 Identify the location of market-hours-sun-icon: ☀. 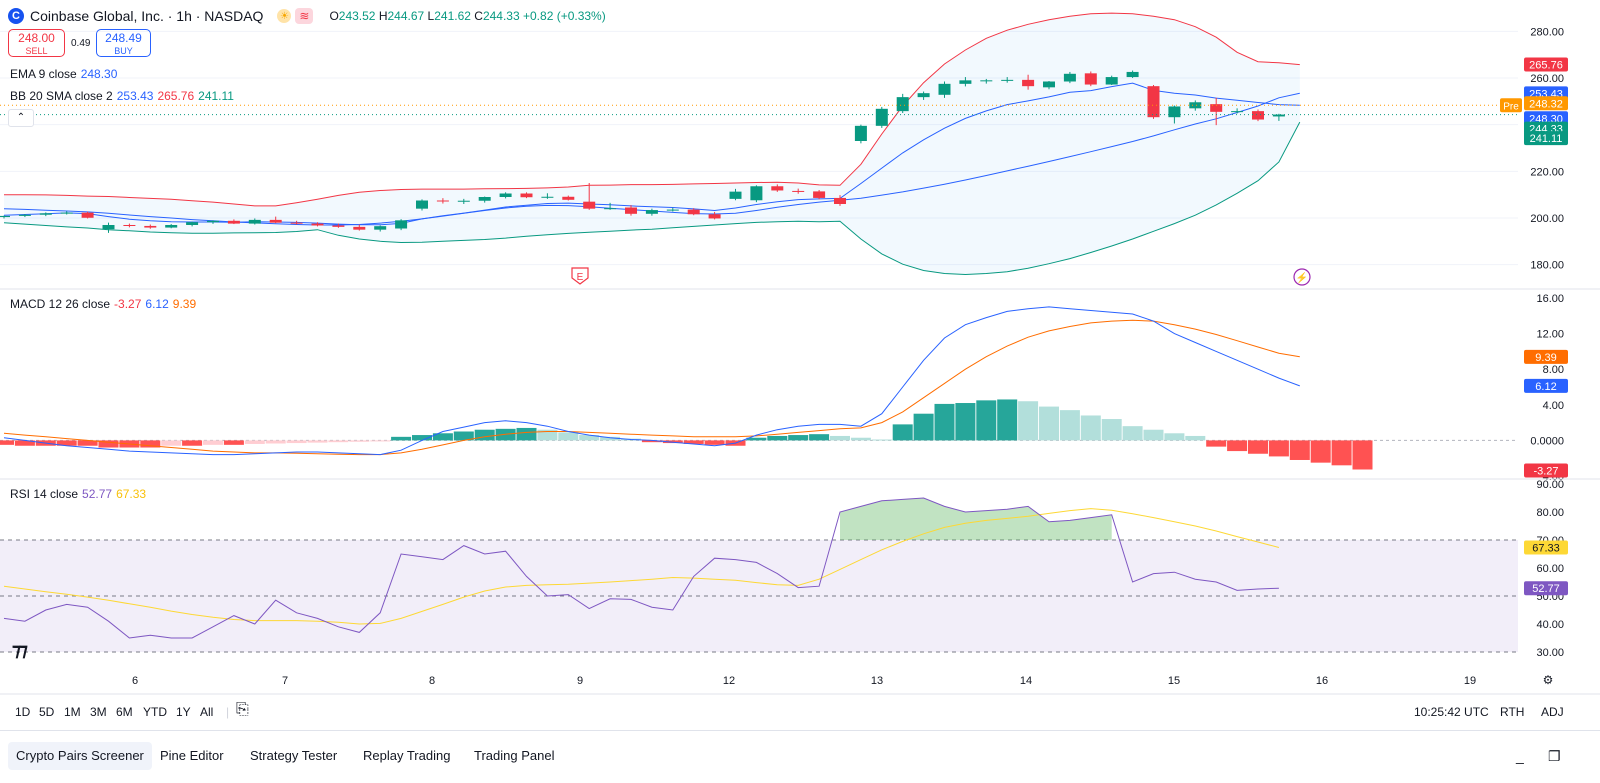
(284, 16).